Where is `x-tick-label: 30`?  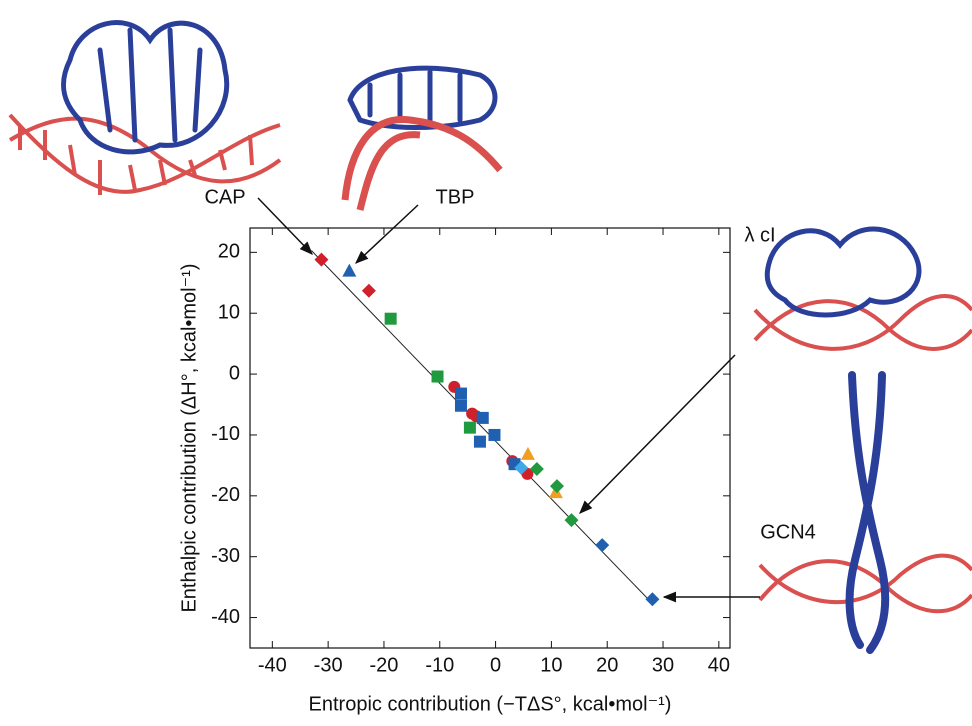
x-tick-label: 30 is located at coordinates (663, 665).